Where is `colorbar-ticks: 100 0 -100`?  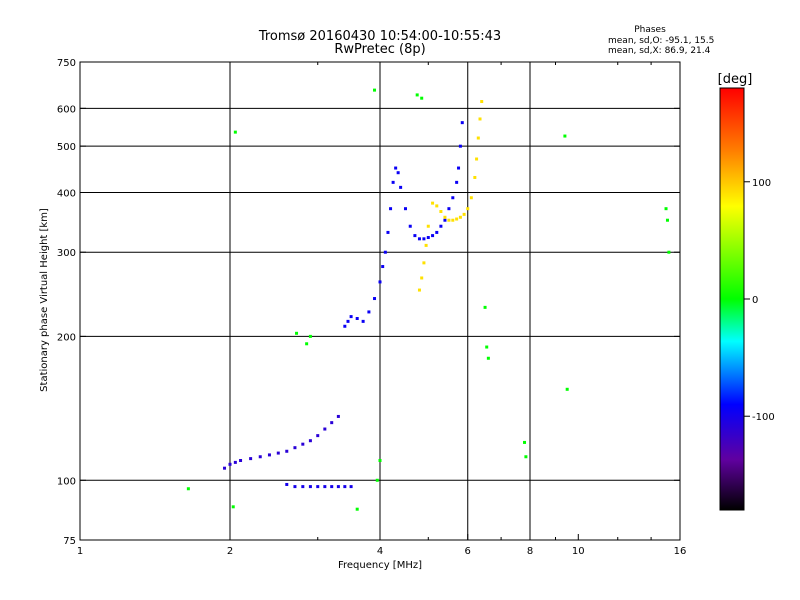
colorbar-ticks: 100 0 -100 is located at coordinates (759, 300).